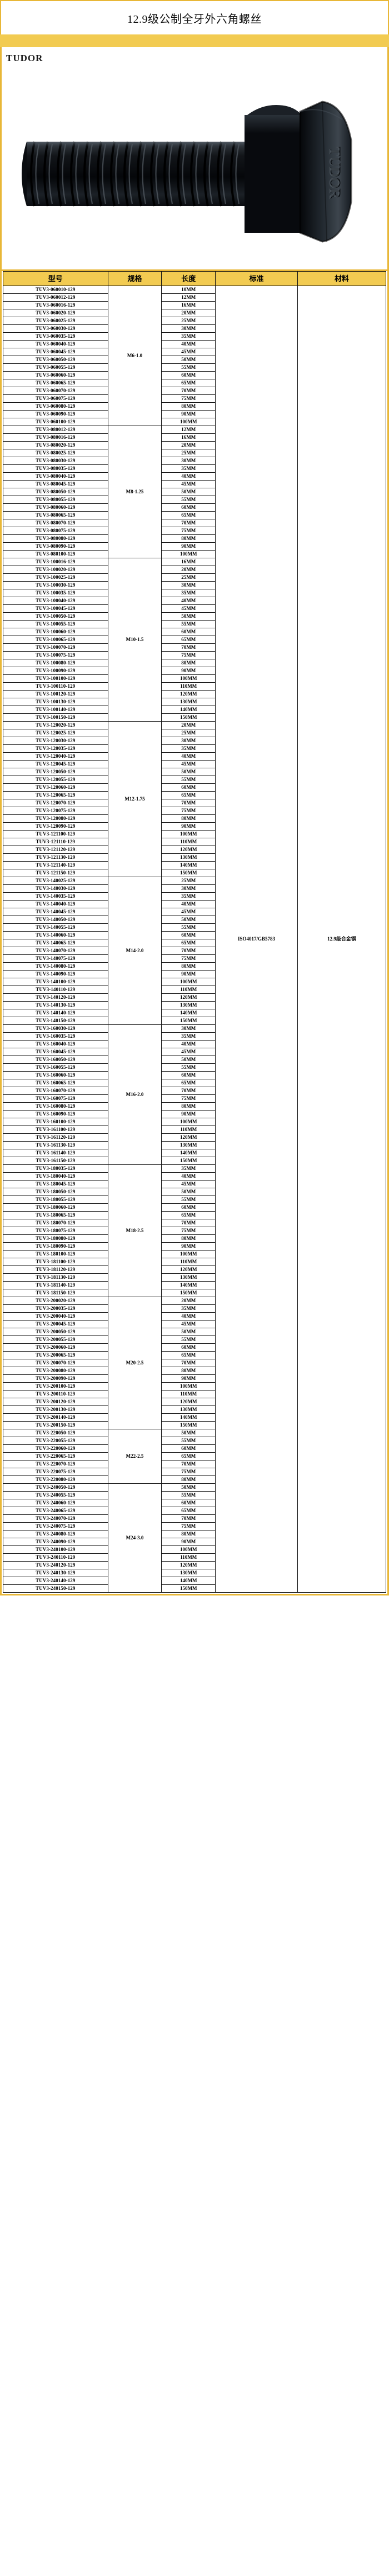 This screenshot has width=389, height=2576. What do you see at coordinates (194, 1339) in the screenshot?
I see `table-row: TUV3-200055-129 55MM` at bounding box center [194, 1339].